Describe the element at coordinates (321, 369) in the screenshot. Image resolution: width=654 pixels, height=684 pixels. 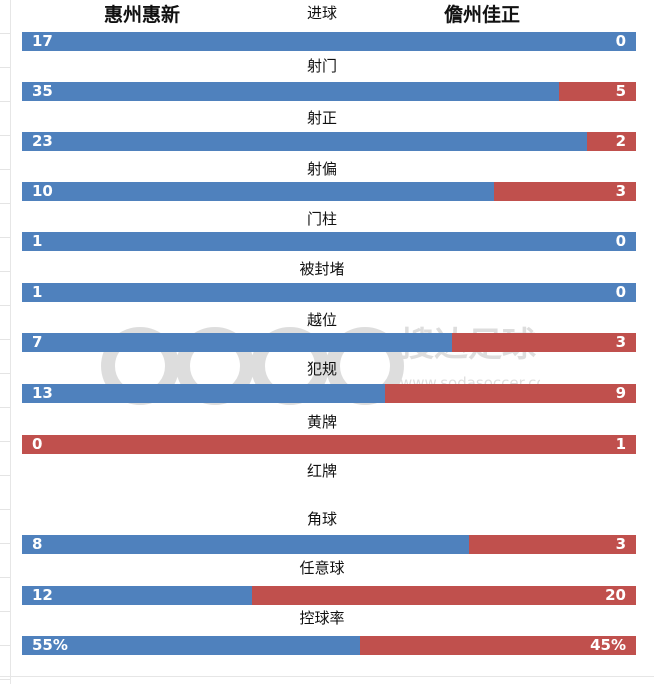
I see `stat-label: 犯规` at that location.